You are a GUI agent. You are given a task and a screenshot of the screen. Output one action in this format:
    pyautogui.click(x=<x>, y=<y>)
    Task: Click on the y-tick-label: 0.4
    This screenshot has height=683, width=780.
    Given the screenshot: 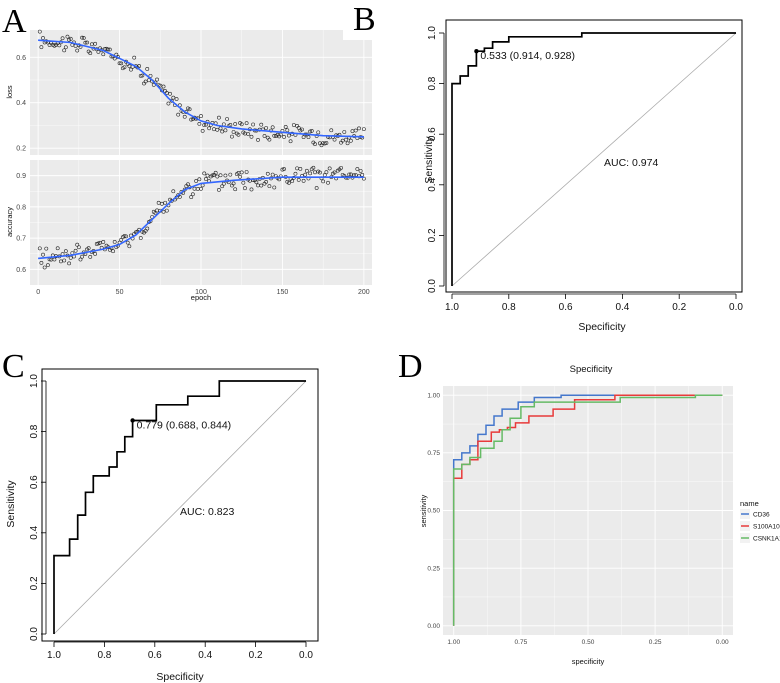 What is the action you would take?
    pyautogui.click(x=21, y=103)
    